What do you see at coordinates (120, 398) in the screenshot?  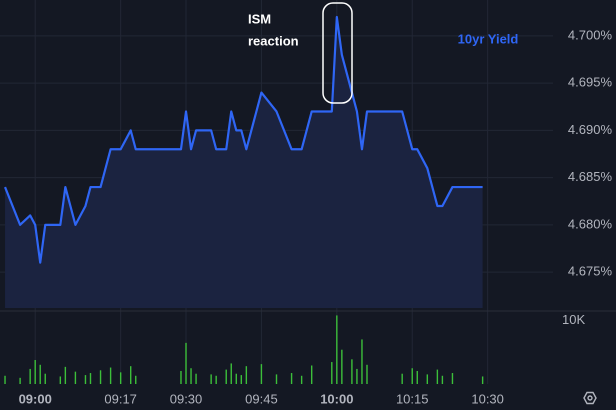 I see `x-tick-label: 09:17` at bounding box center [120, 398].